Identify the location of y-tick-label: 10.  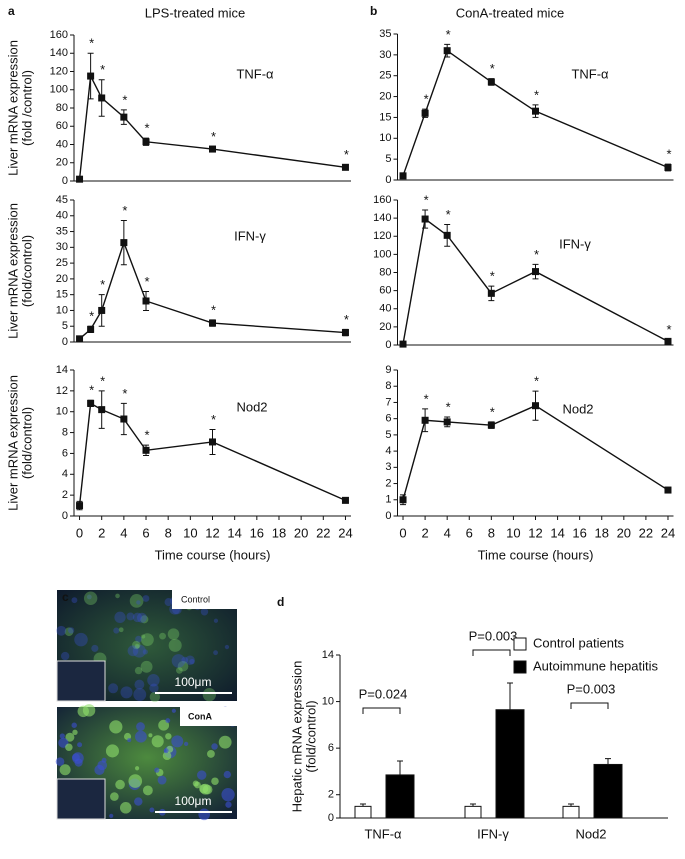
(62, 310).